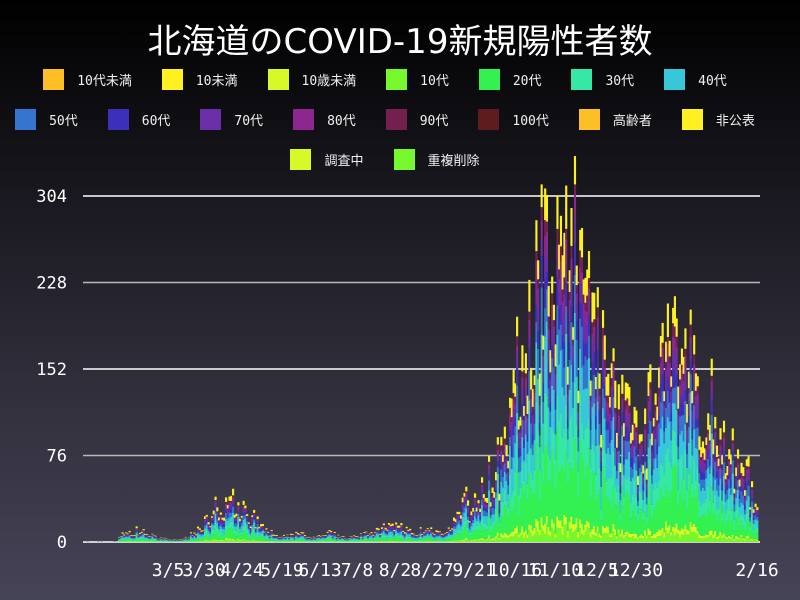 The width and height of the screenshot is (800, 600). Describe the element at coordinates (473, 570) in the screenshot. I see `x-tick-label: 9/21` at that location.